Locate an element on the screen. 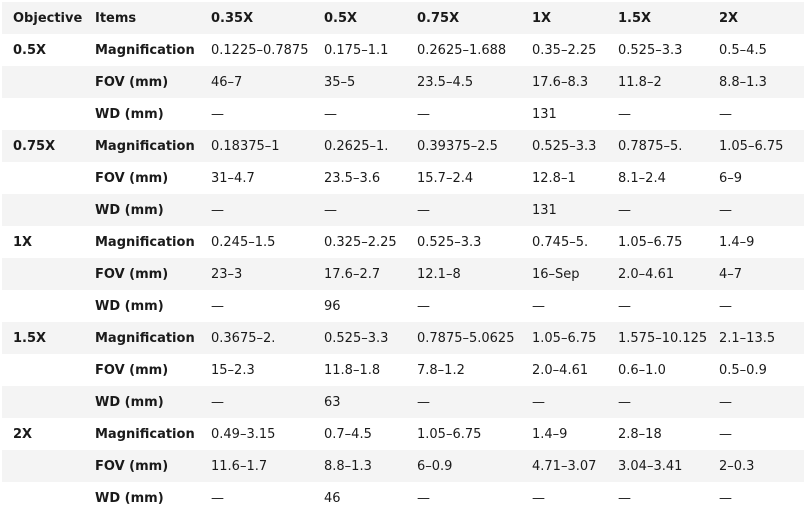 This screenshot has width=806, height=525. value-cell: 0.18375–1 is located at coordinates (267, 146).